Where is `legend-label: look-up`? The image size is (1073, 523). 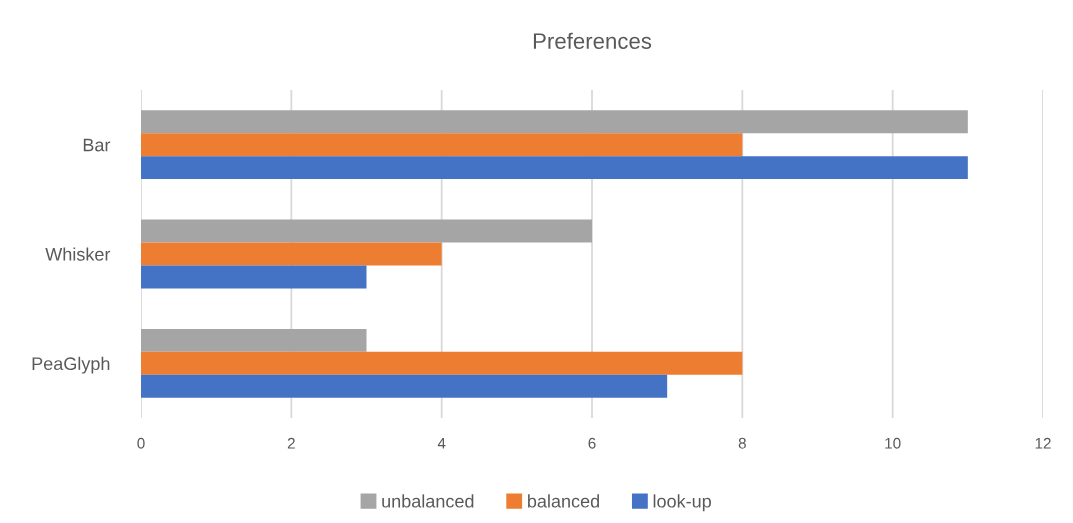
legend-label: look-up is located at coordinates (682, 503).